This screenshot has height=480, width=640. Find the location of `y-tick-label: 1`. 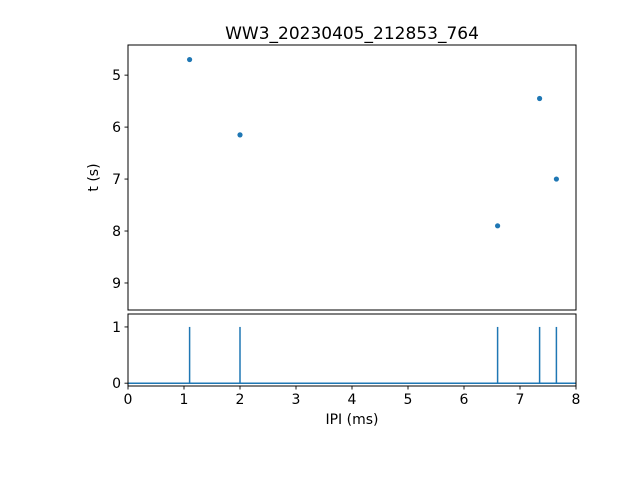

y-tick-label: 1 is located at coordinates (116, 328).